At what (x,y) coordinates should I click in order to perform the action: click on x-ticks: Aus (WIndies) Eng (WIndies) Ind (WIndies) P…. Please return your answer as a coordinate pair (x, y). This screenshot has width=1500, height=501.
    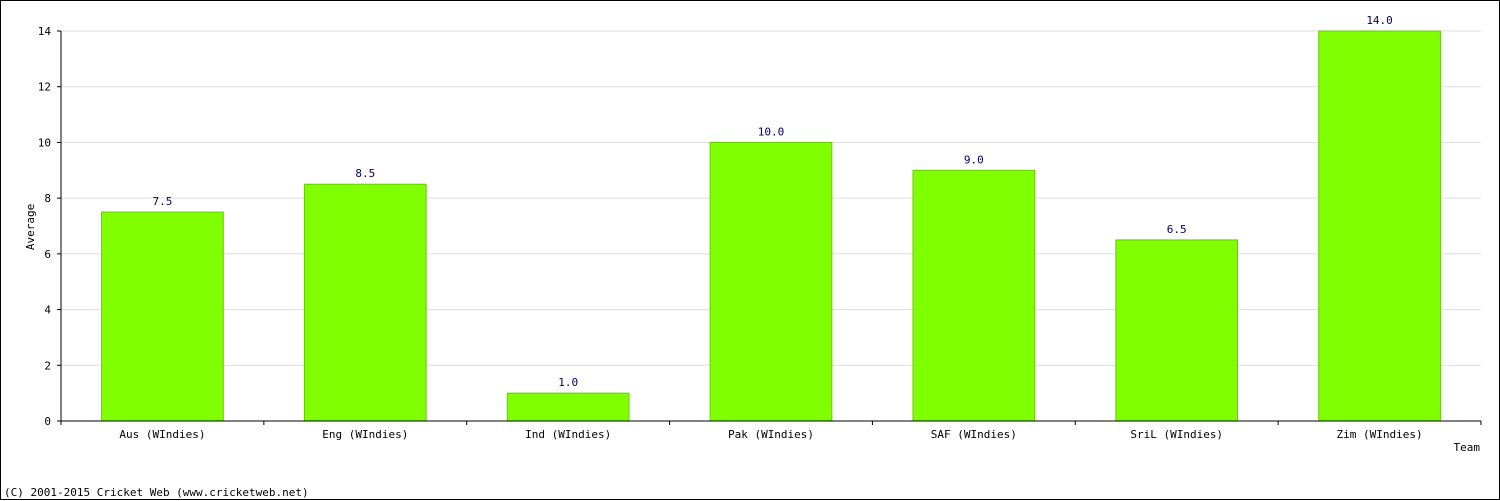
    Looking at the image, I should click on (771, 431).